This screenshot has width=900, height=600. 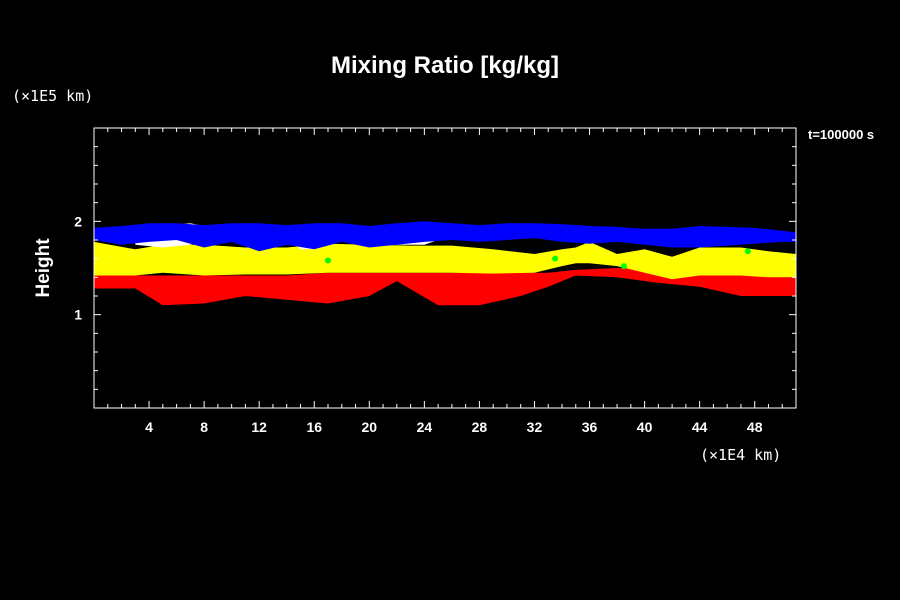 I want to click on x-tick-label: 24, so click(x=425, y=427).